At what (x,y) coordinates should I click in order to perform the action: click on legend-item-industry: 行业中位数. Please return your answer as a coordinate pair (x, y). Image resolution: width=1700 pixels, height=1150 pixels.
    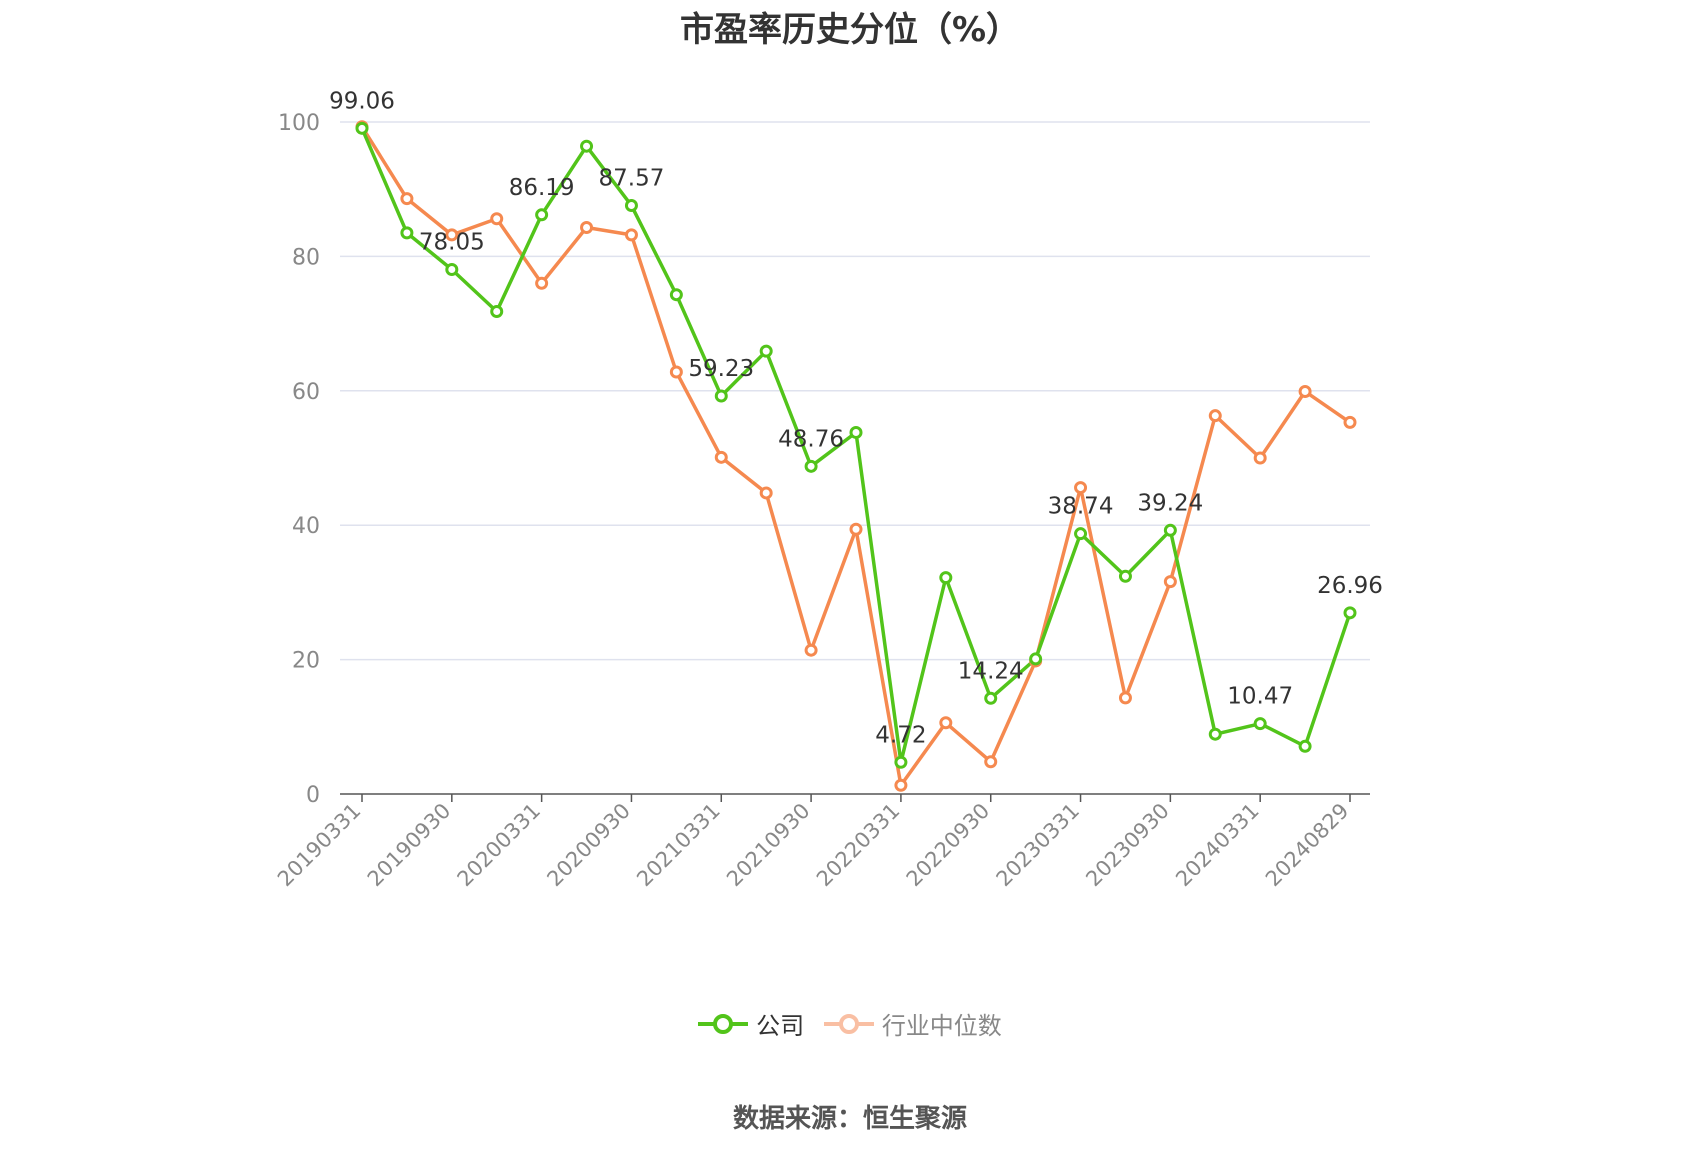
    Looking at the image, I should click on (912, 1023).